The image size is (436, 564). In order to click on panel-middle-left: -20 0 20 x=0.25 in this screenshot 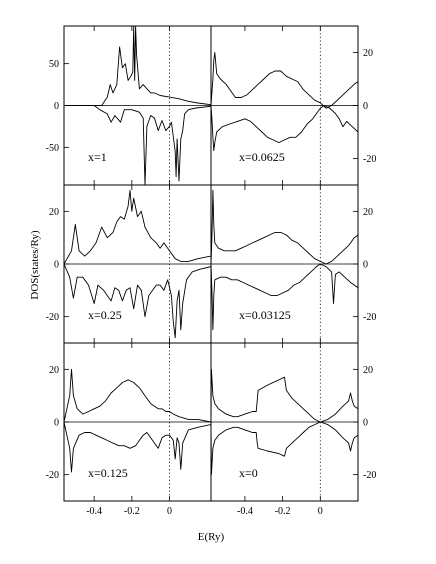, I will do `click(129, 264)`.